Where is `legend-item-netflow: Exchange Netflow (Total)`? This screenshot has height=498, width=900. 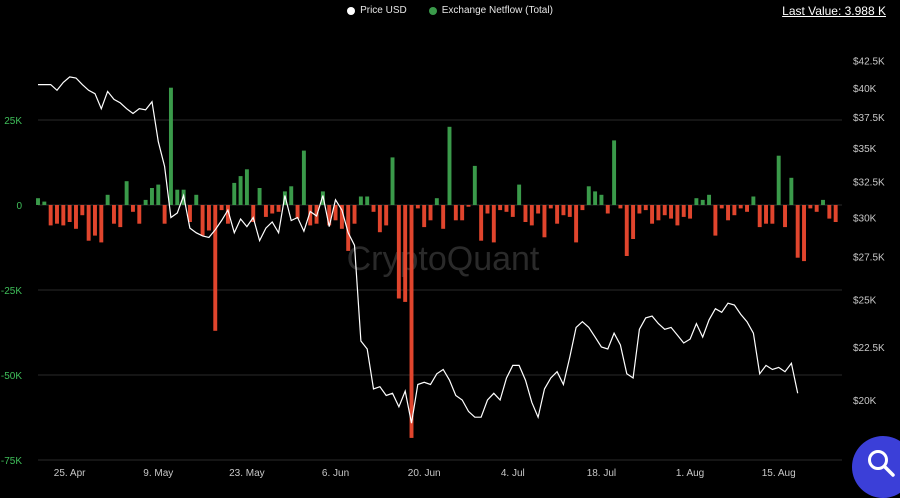 legend-item-netflow: Exchange Netflow (Total) is located at coordinates (490, 10).